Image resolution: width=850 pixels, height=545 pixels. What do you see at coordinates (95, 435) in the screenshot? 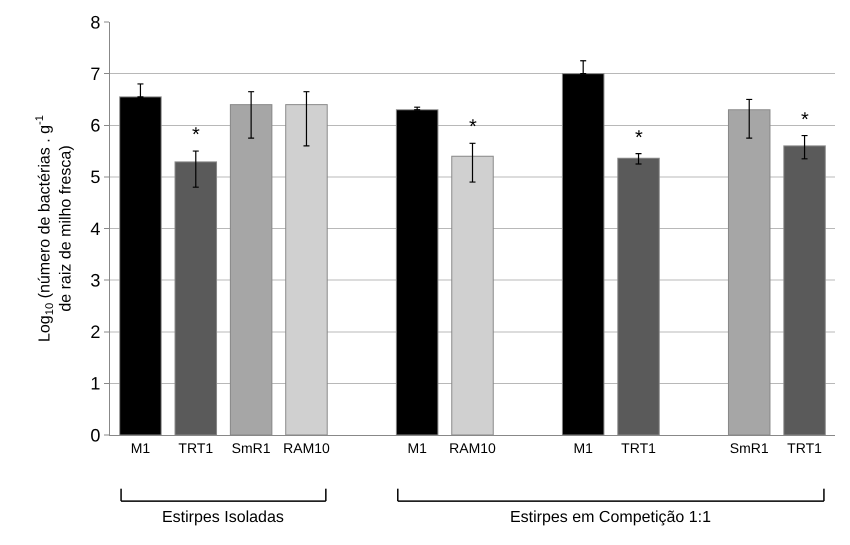
I see `y-tick-label: 0` at bounding box center [95, 435].